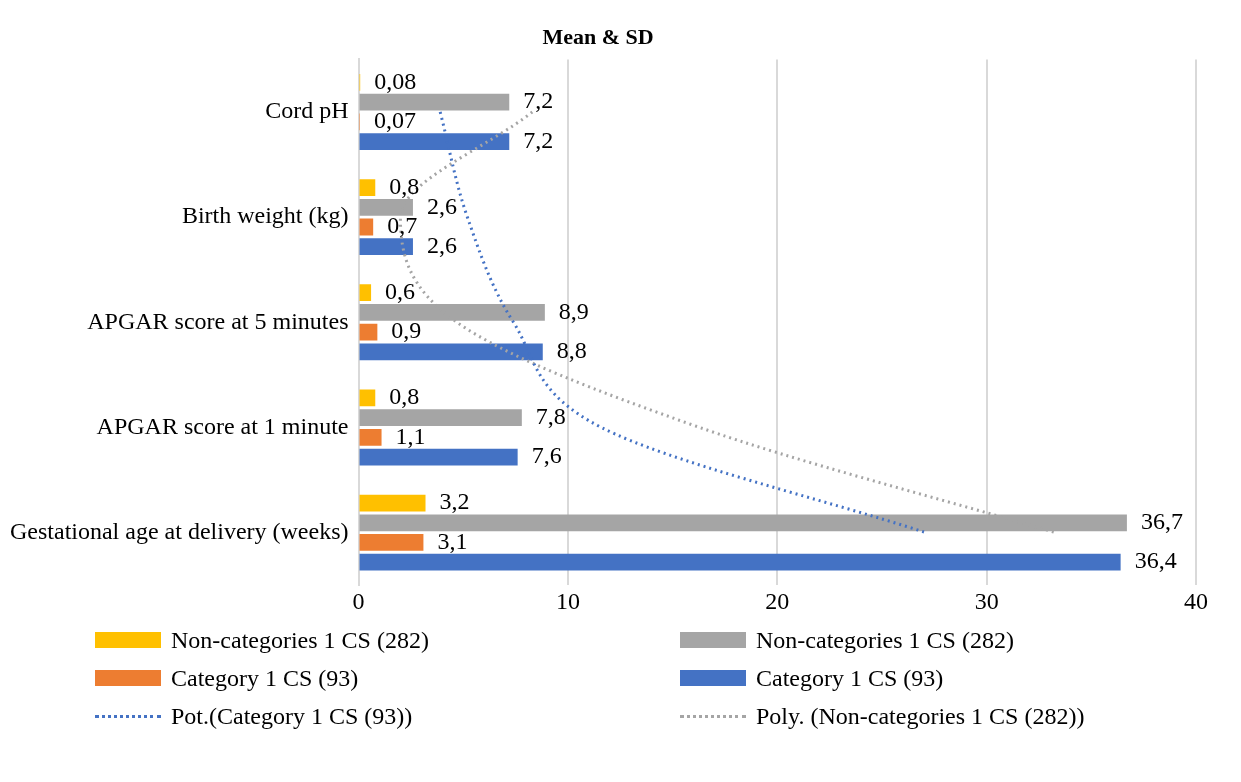  Describe the element at coordinates (777, 600) in the screenshot. I see `x-tick-label: 20` at that location.